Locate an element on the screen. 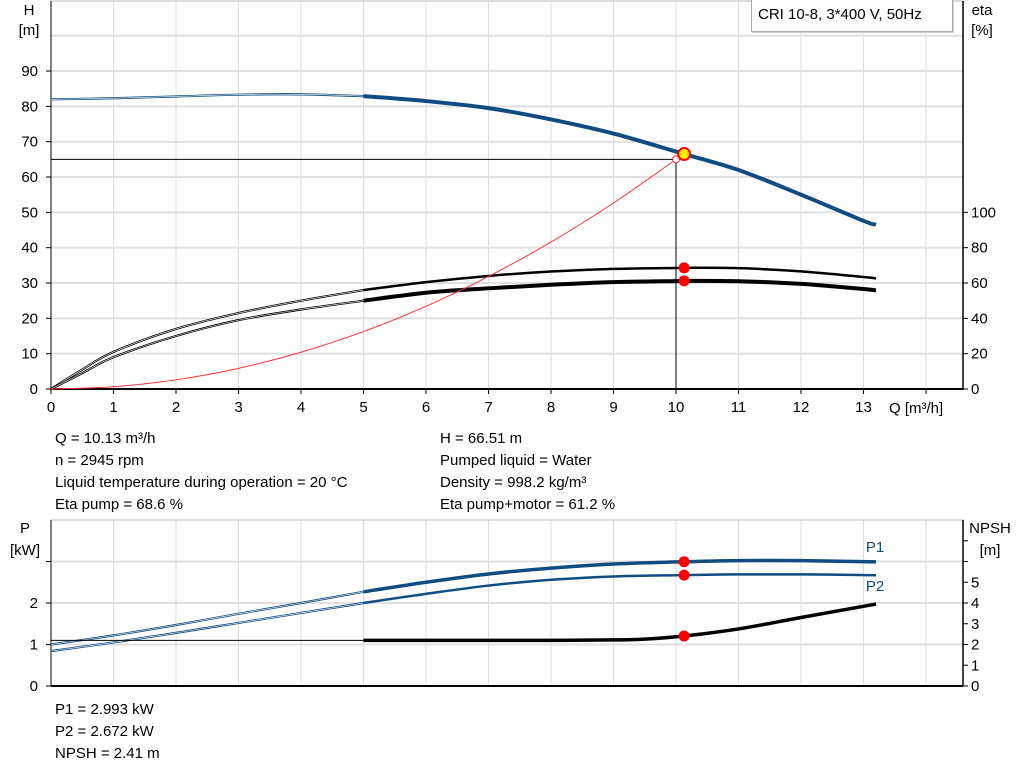 Image resolution: width=1024 pixels, height=781 pixels. info-p2: P2 = 2.672 kW is located at coordinates (104, 731).